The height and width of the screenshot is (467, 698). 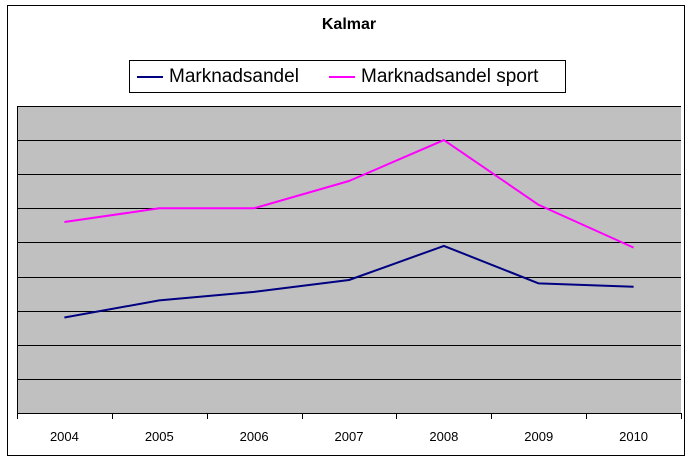 I want to click on legend: Marknadsandel Marknadsandel sport, so click(x=347, y=76).